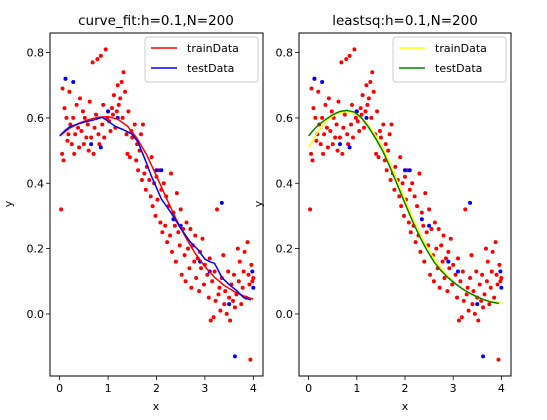 The height and width of the screenshot is (420, 547). Describe the element at coordinates (405, 21) in the screenshot. I see `subplot-title: leastsq:h=0.1,N=200` at that location.